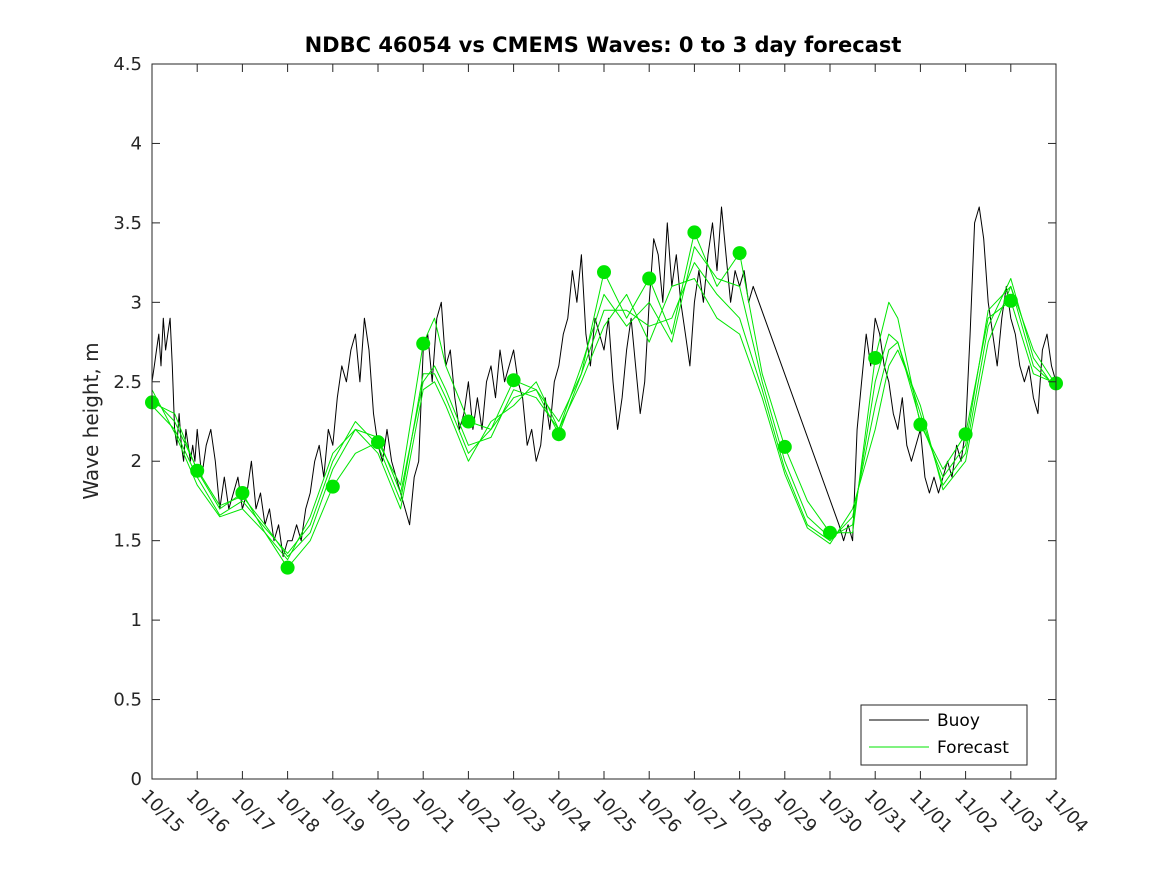 The image size is (1167, 875). What do you see at coordinates (136, 143) in the screenshot?
I see `y-tick-label: 4` at bounding box center [136, 143].